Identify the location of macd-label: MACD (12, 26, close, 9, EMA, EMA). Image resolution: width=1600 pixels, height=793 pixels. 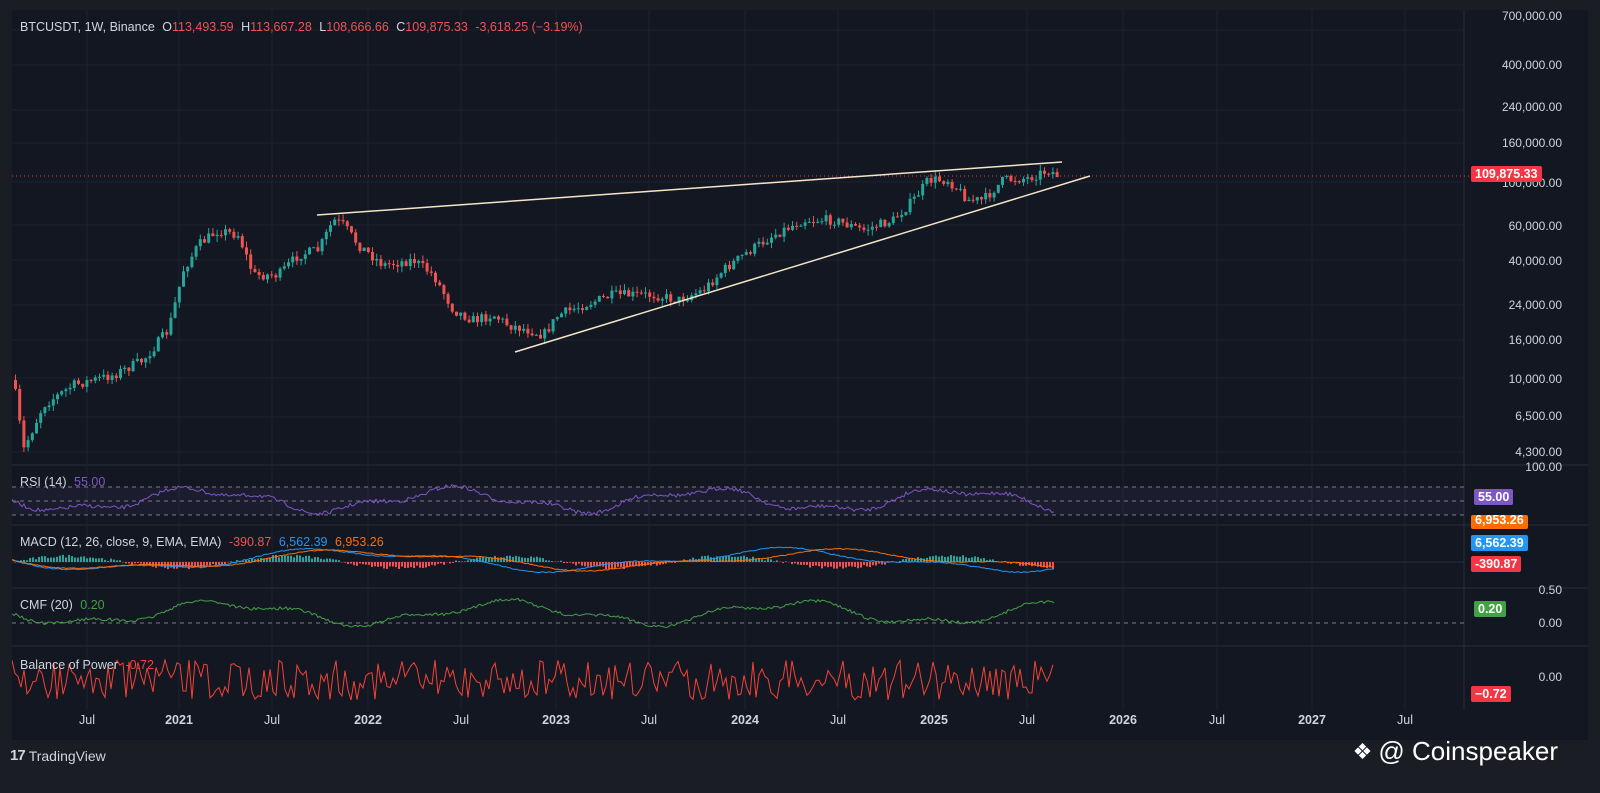
(121, 542).